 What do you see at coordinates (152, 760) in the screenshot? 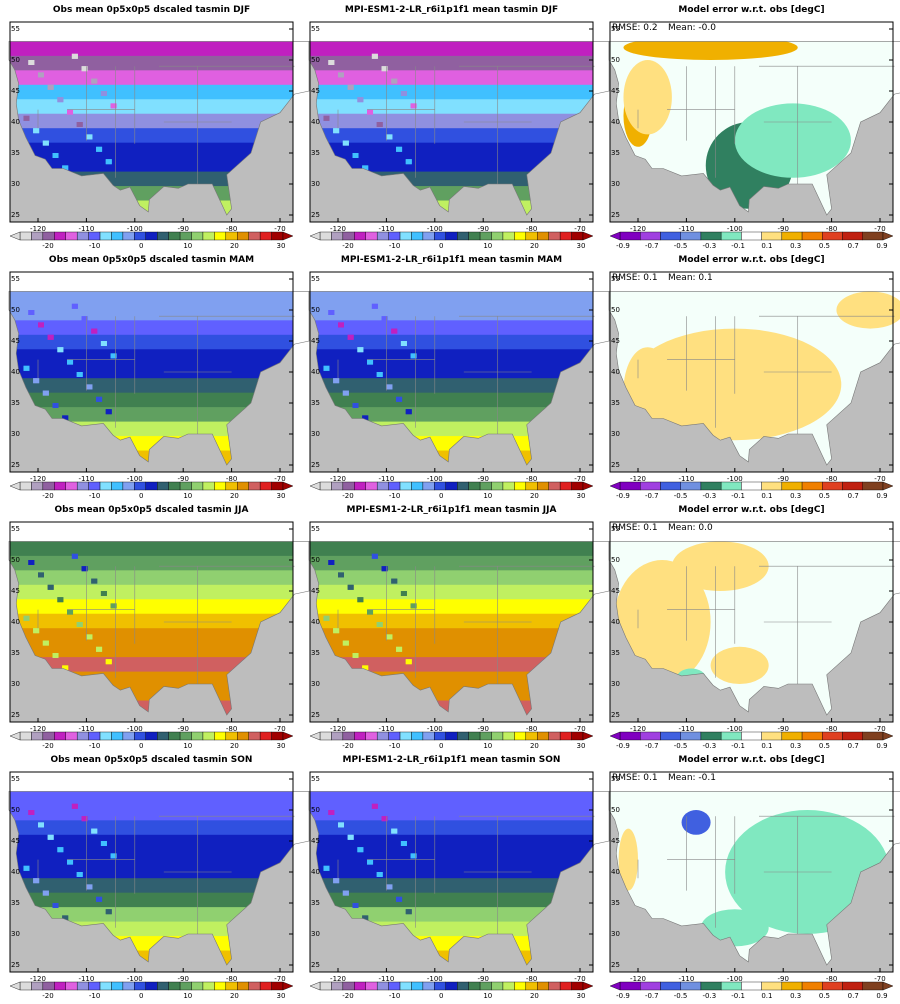
I see `panel-title: Obs mean 0p5x0p5 dscaled tasmin SON` at bounding box center [152, 760].